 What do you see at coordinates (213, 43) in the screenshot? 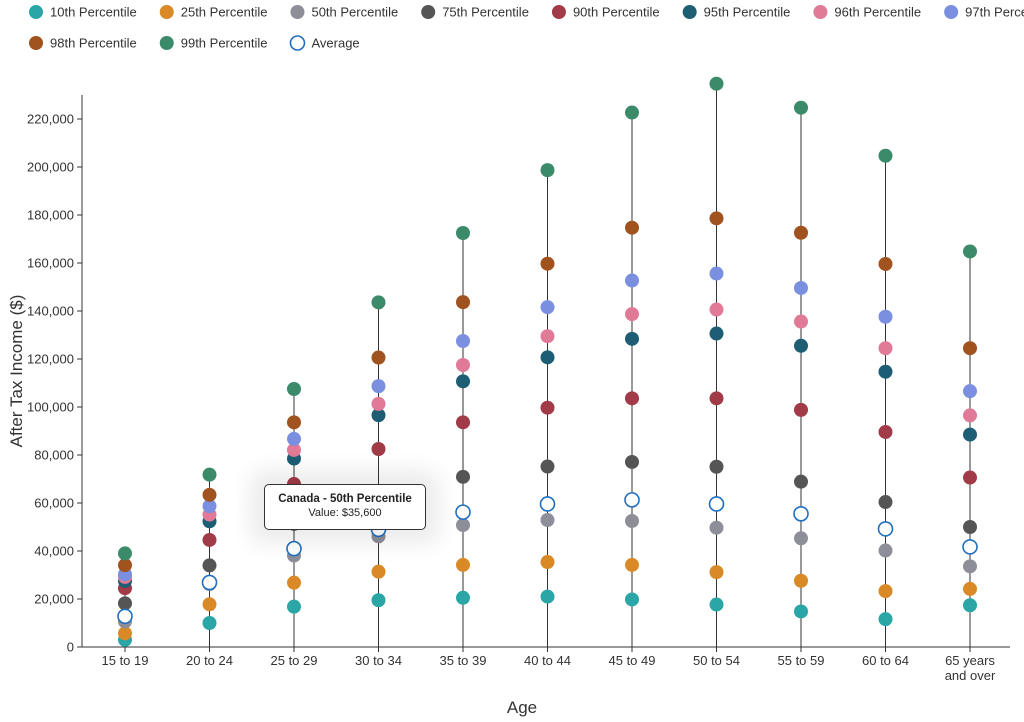
I see `legend-item-99th-percentile: 99th Percentile` at bounding box center [213, 43].